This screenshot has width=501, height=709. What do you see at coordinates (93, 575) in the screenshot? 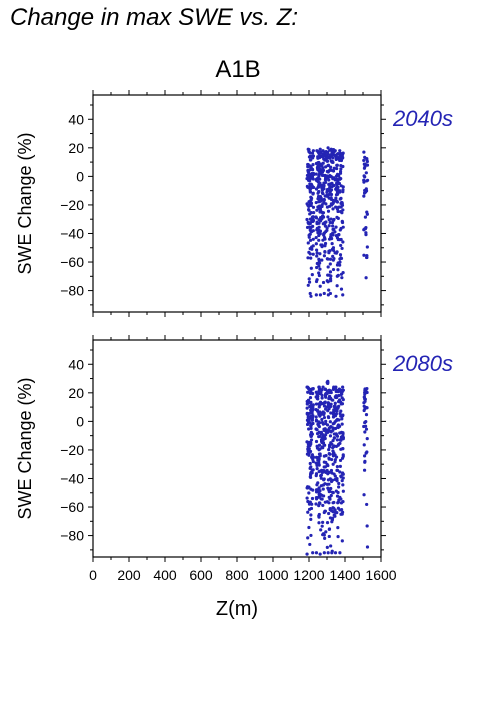
I see `x-tick-label: 0` at bounding box center [93, 575].